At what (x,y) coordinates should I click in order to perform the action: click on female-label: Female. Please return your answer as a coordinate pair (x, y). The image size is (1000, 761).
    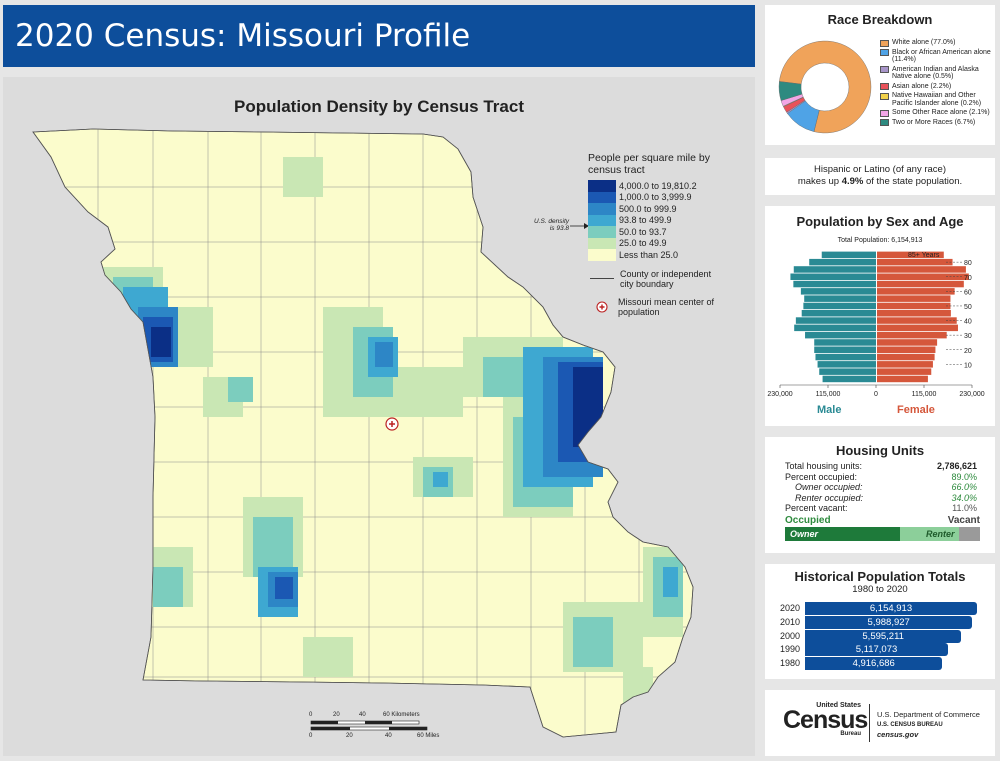
    Looking at the image, I should click on (916, 410).